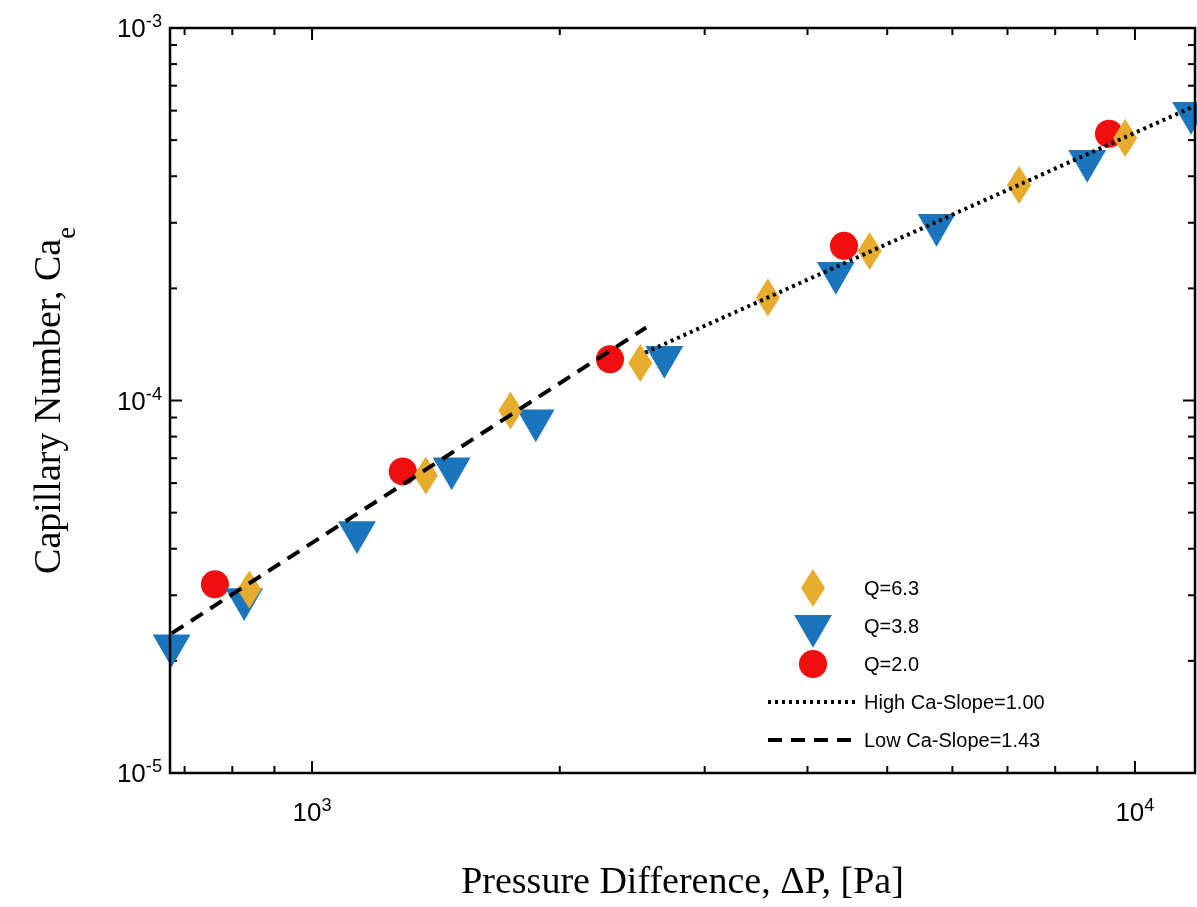  I want to click on y-tick-label: 10$^{-3}$, so click(139, 27).